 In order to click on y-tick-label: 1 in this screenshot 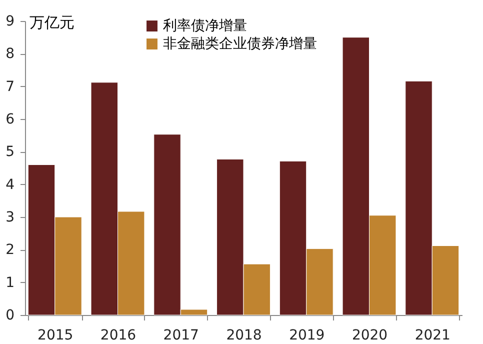, I will do `click(10, 282)`.